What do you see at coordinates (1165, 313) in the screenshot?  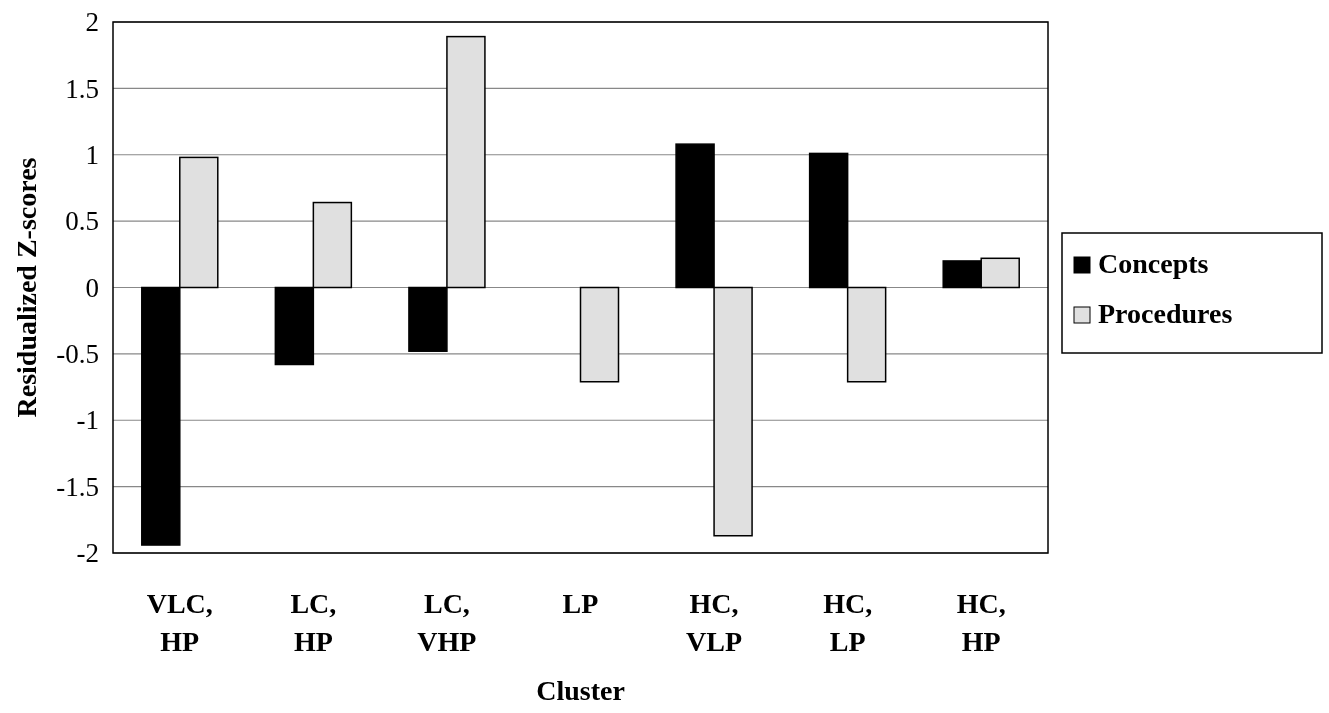 I see `legend-label: Procedures` at bounding box center [1165, 313].